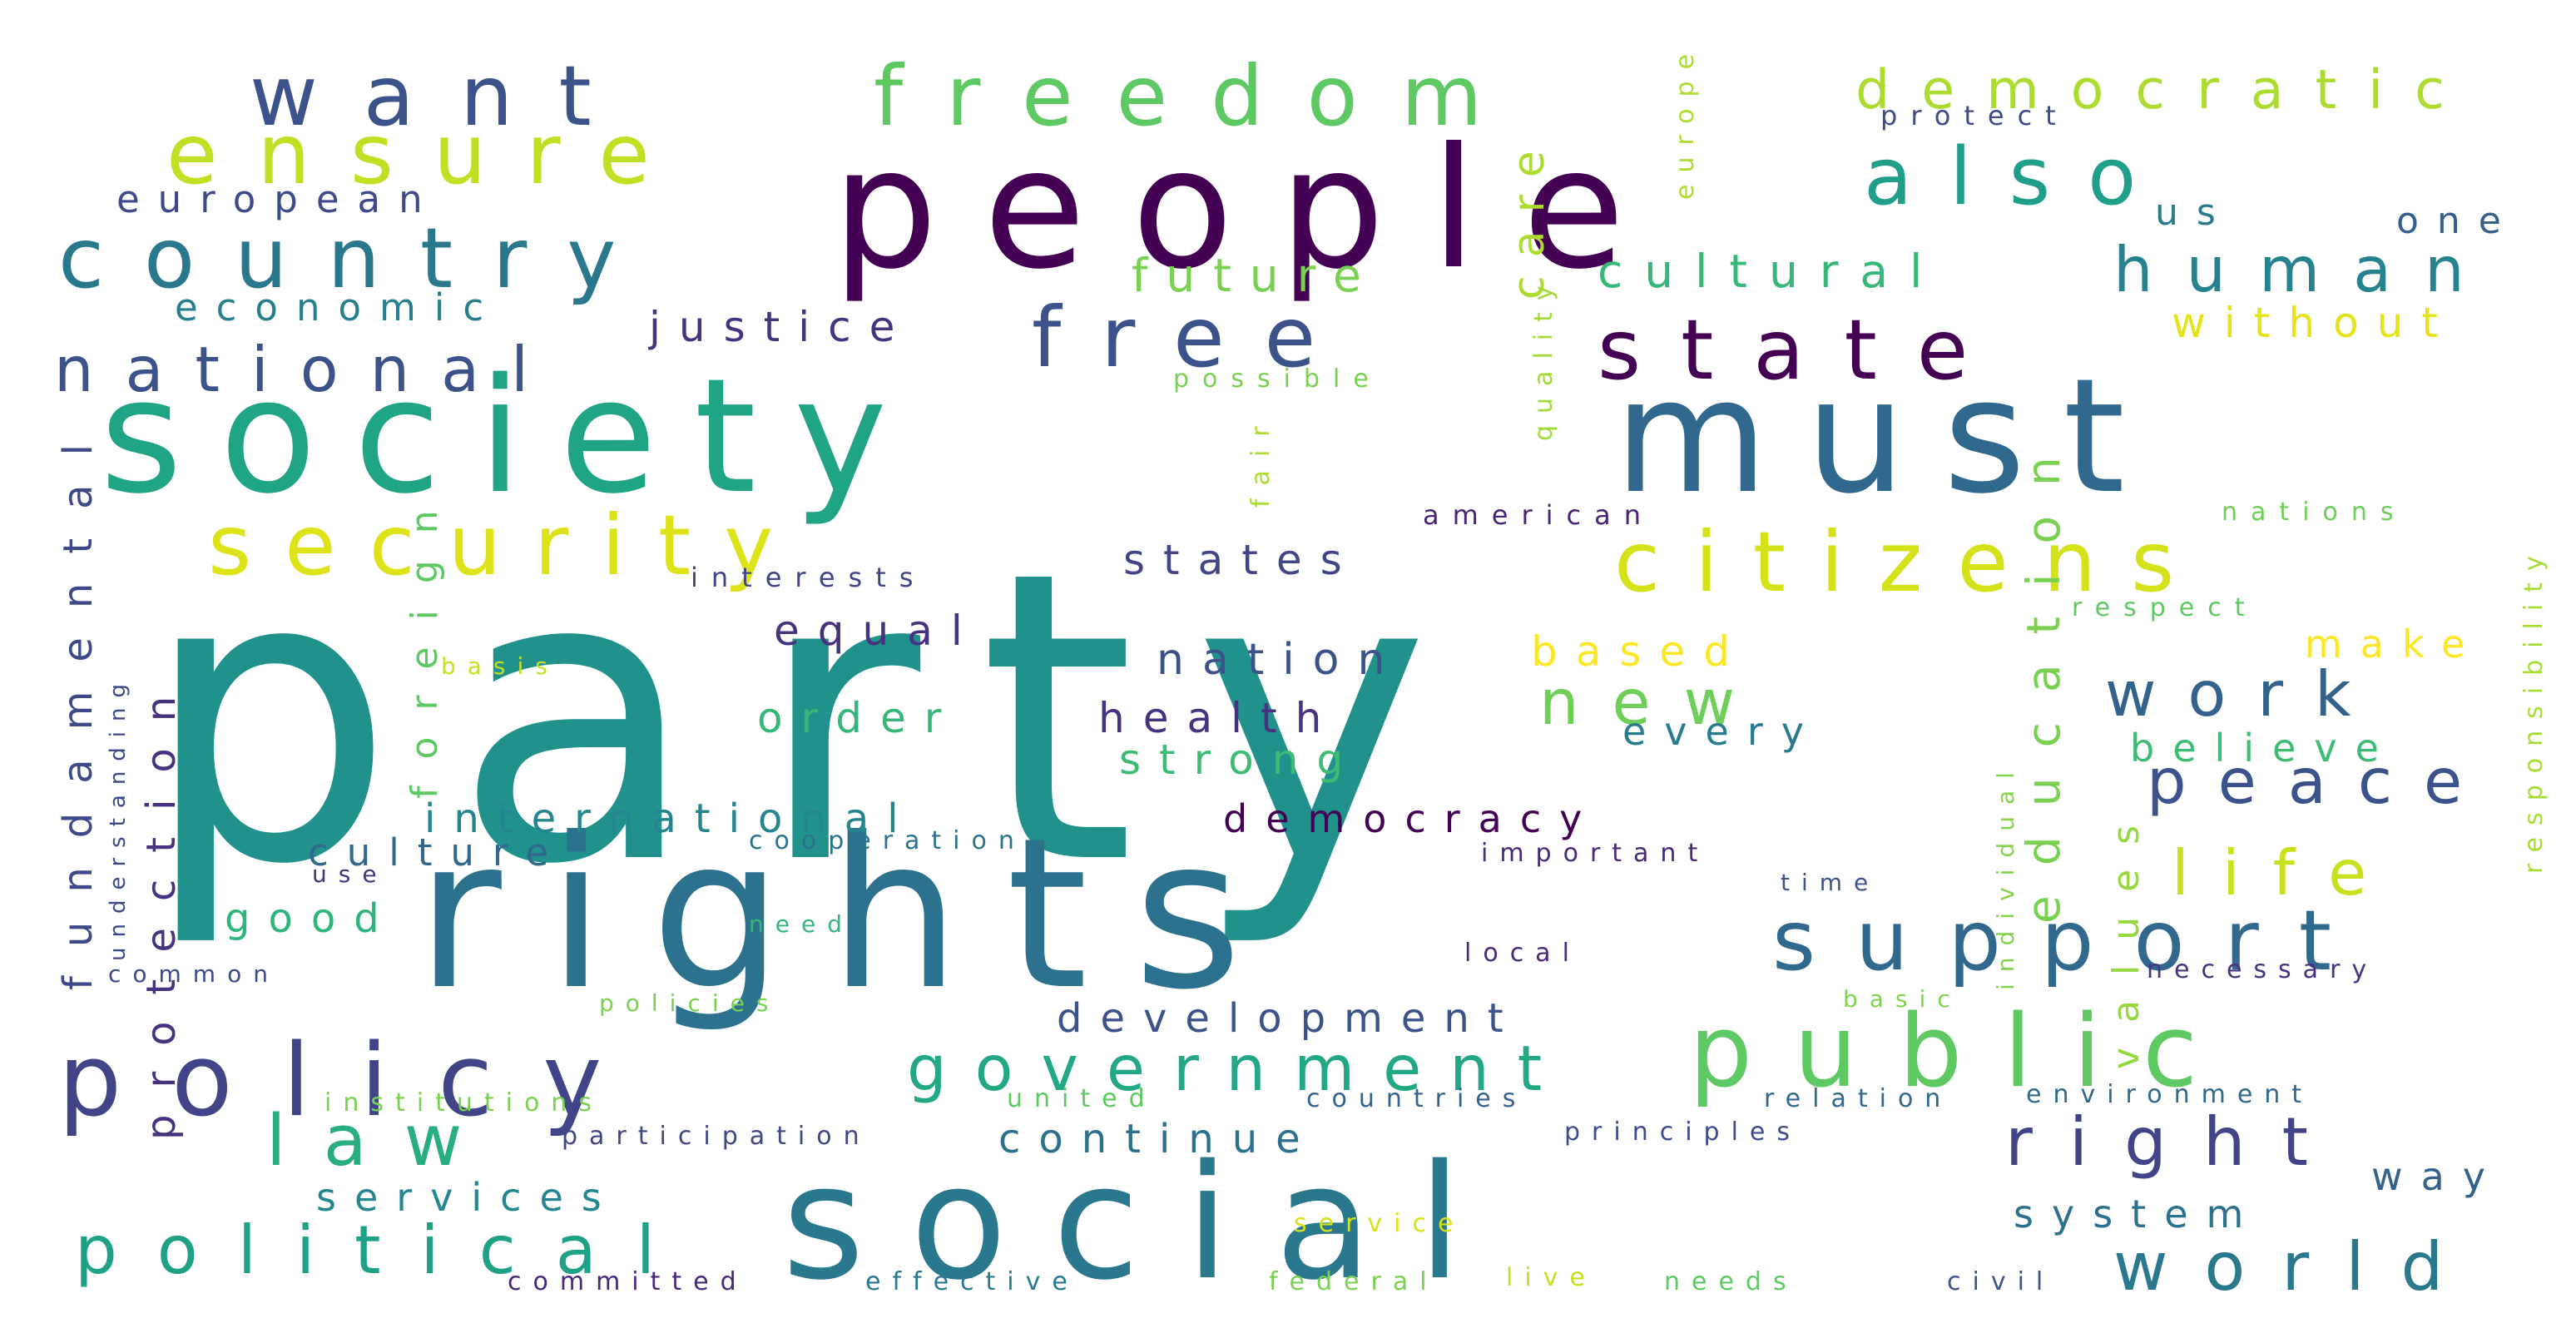 Image resolution: width=2576 pixels, height=1338 pixels. I want to click on word-care: care, so click(1529, 216).